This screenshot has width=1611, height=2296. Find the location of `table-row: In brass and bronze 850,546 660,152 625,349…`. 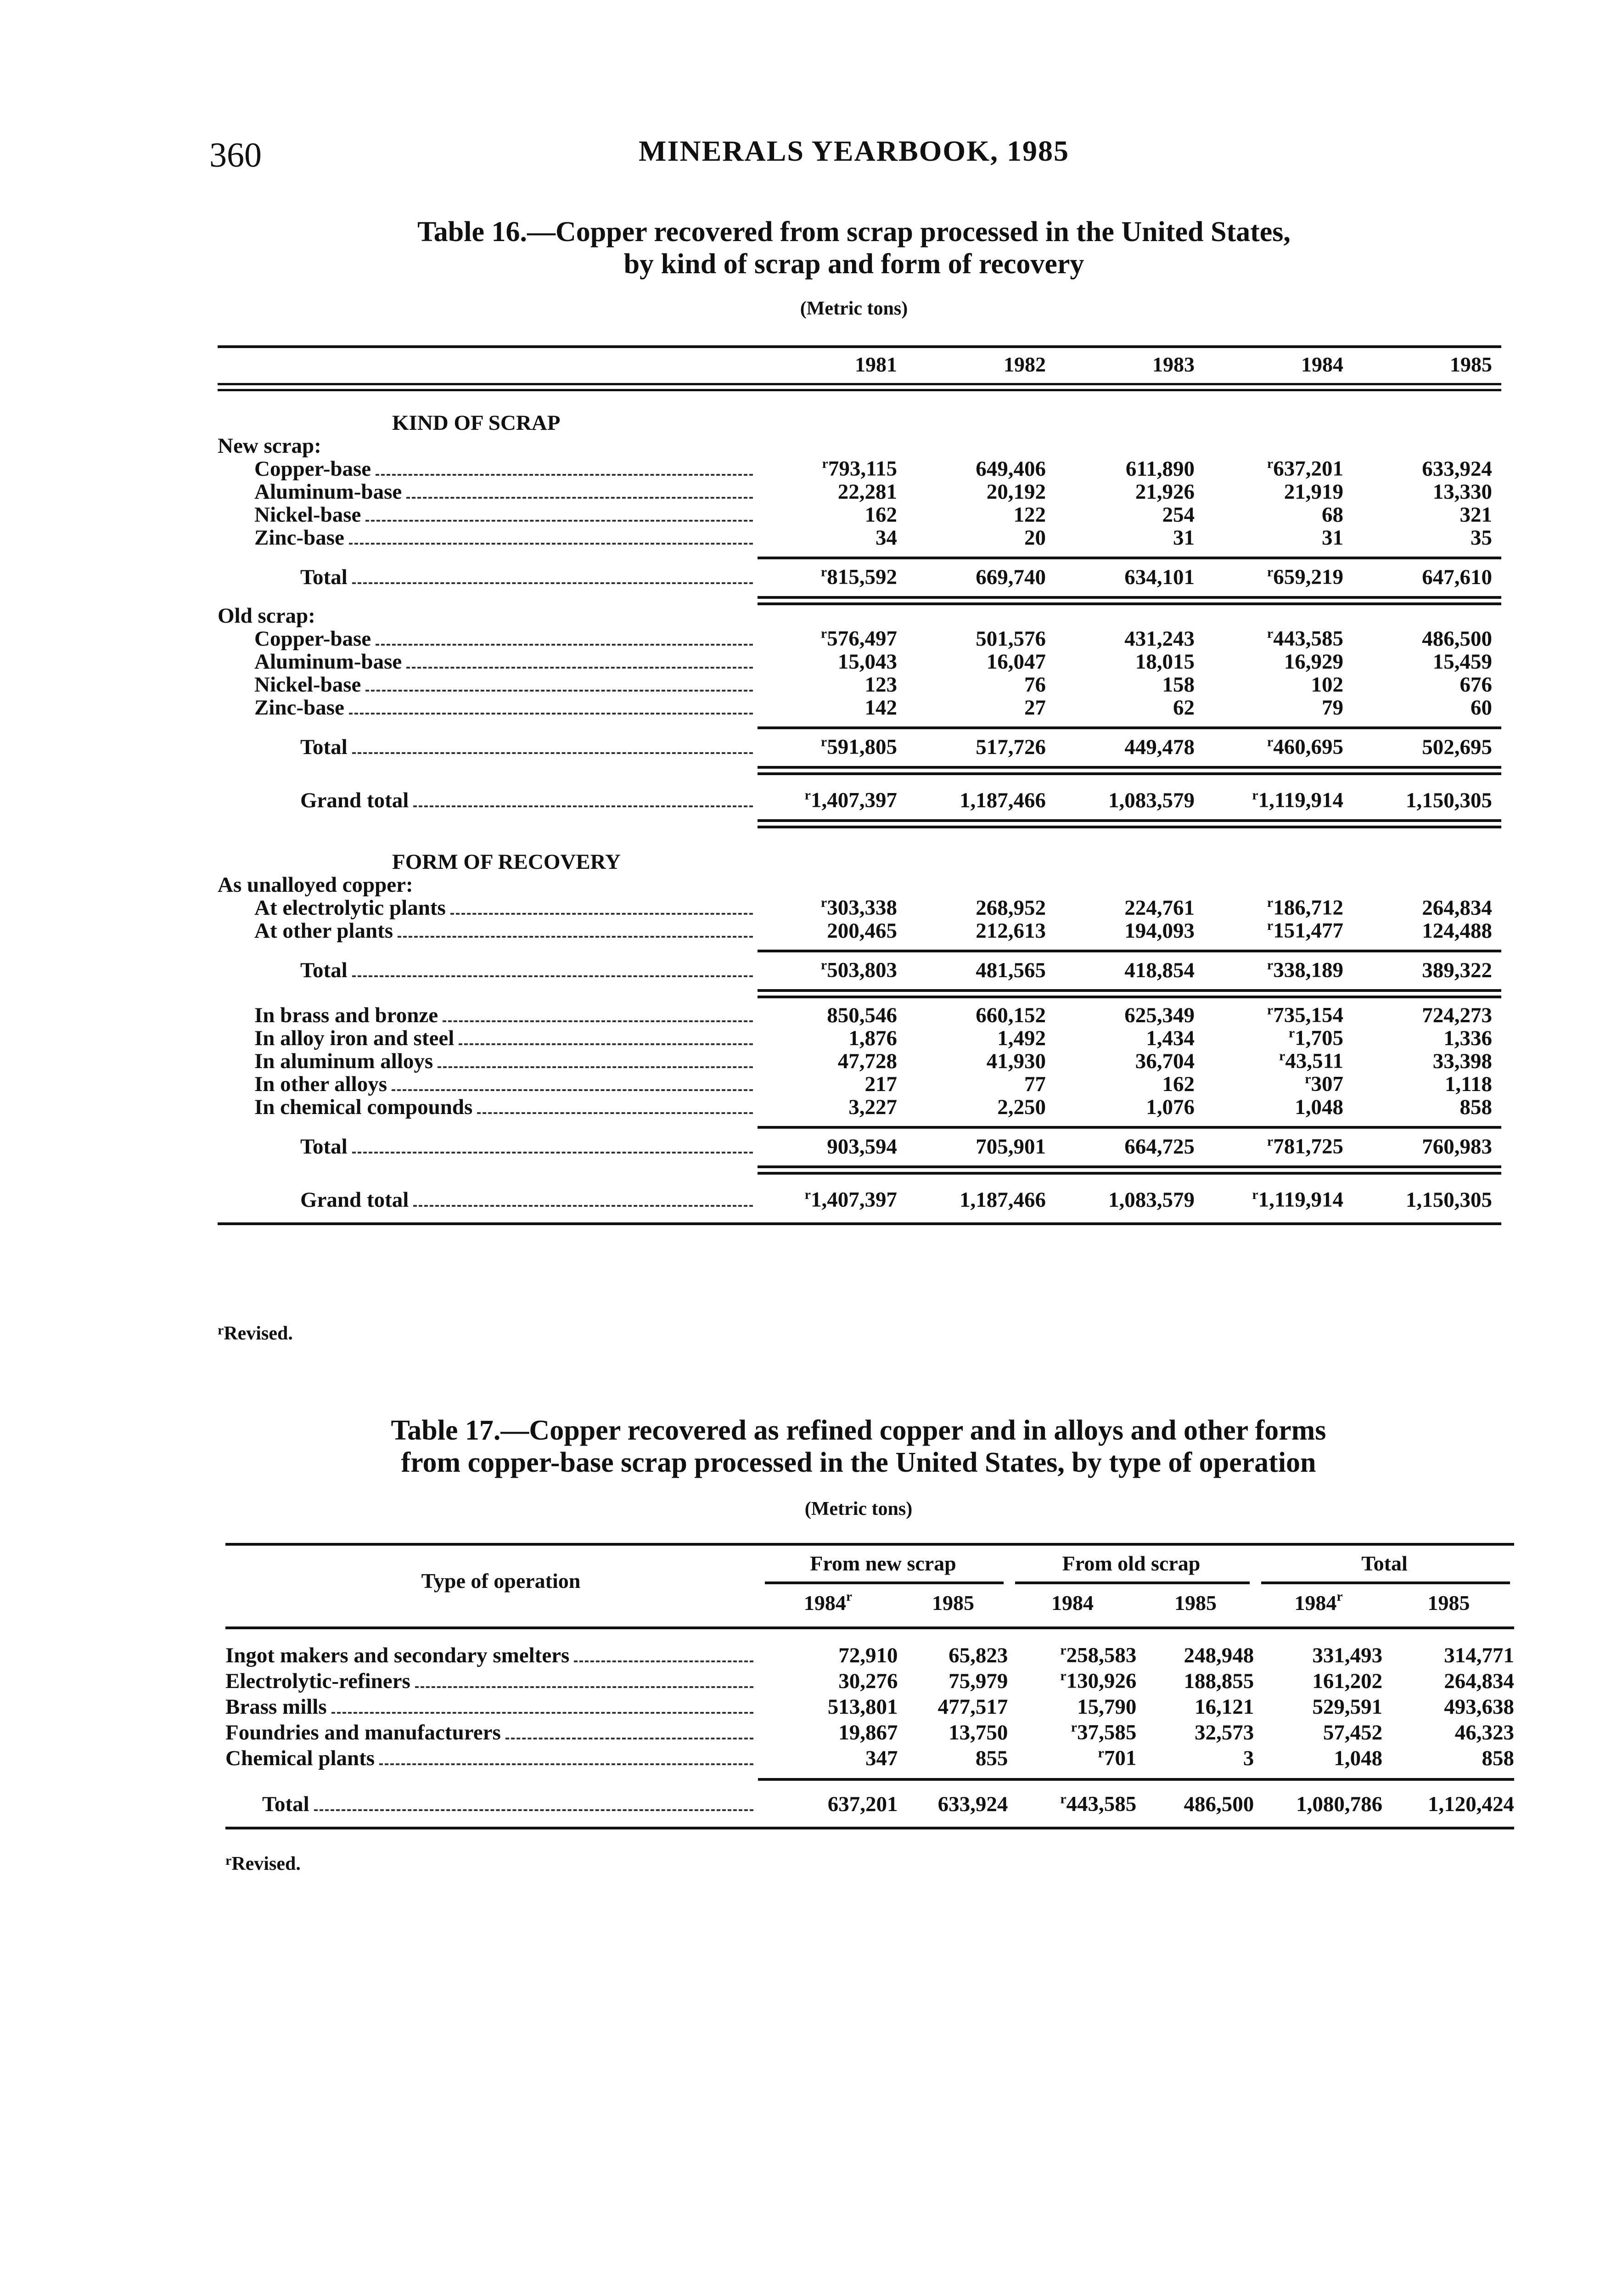

table-row: In brass and bronze 850,546 660,152 625,349… is located at coordinates (860, 1015).